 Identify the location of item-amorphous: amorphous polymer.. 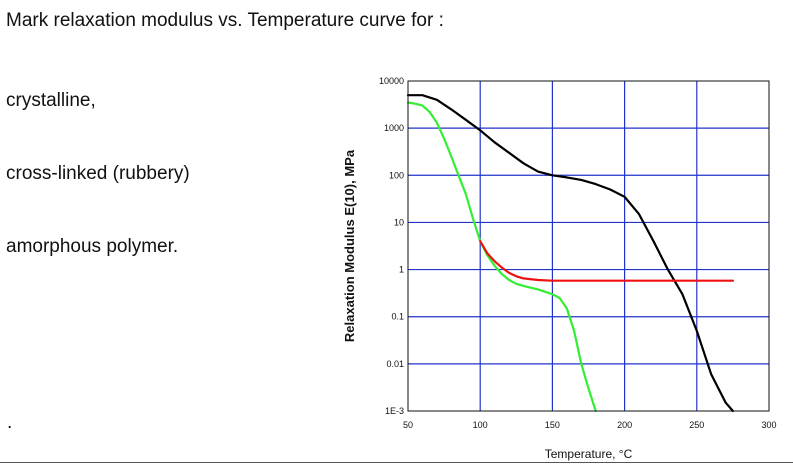
(92, 246).